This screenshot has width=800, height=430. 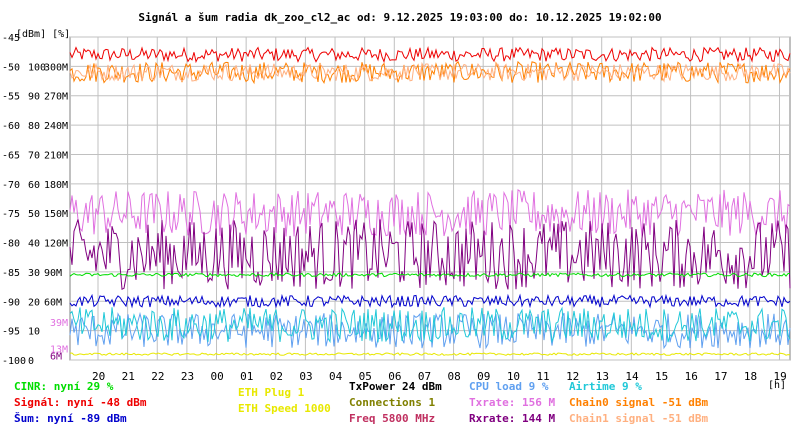 I want to click on series-txrate, so click(x=430, y=213).